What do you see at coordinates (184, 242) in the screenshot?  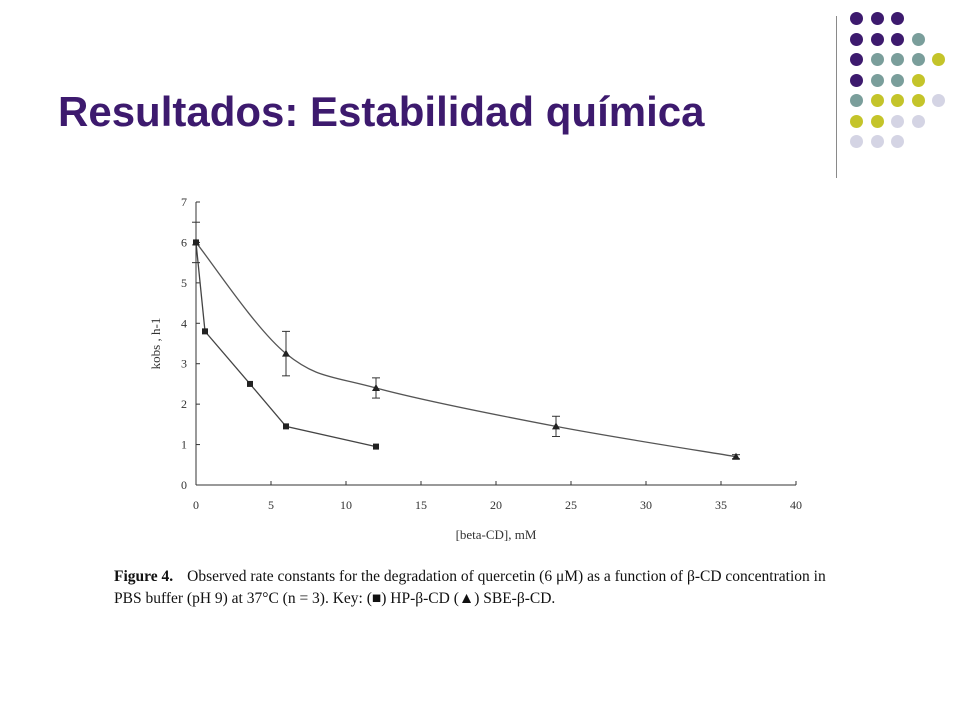 I see `y-tick-label: 6` at bounding box center [184, 242].